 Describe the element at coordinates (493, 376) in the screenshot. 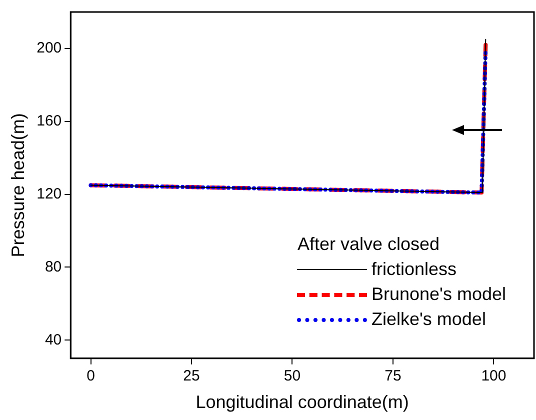

I see `x-tick-label: 100` at that location.